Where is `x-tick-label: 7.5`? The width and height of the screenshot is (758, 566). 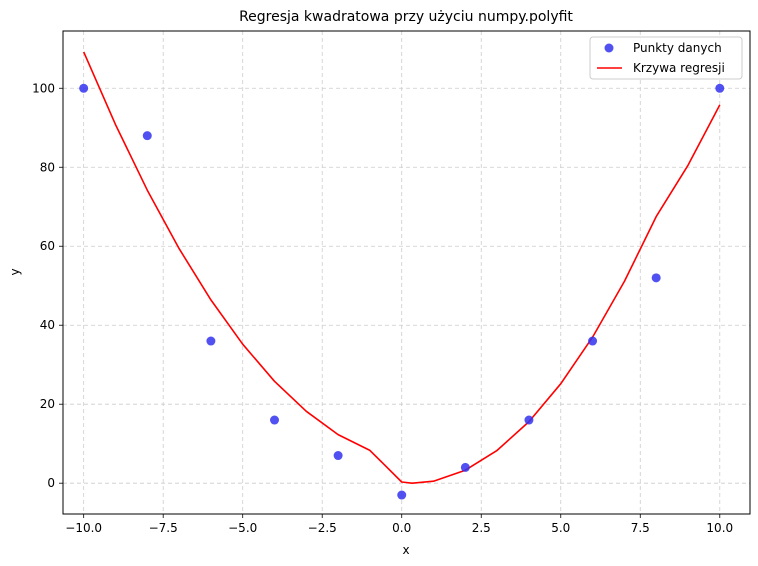
x-tick-label: 7.5 is located at coordinates (640, 528).